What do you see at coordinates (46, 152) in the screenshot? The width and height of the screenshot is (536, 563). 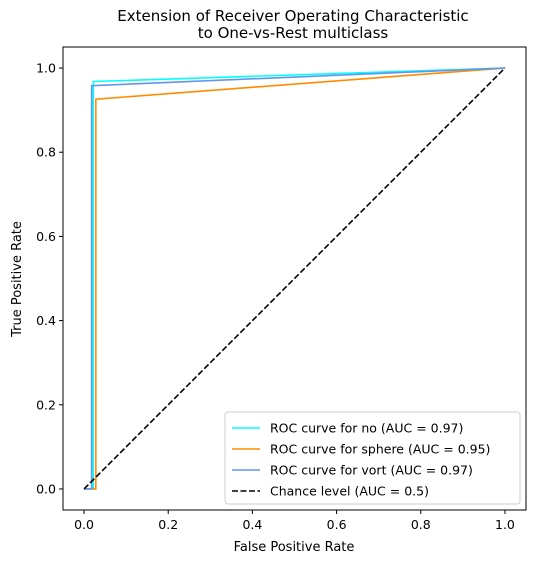 I see `y-tick-label: 0.8` at bounding box center [46, 152].